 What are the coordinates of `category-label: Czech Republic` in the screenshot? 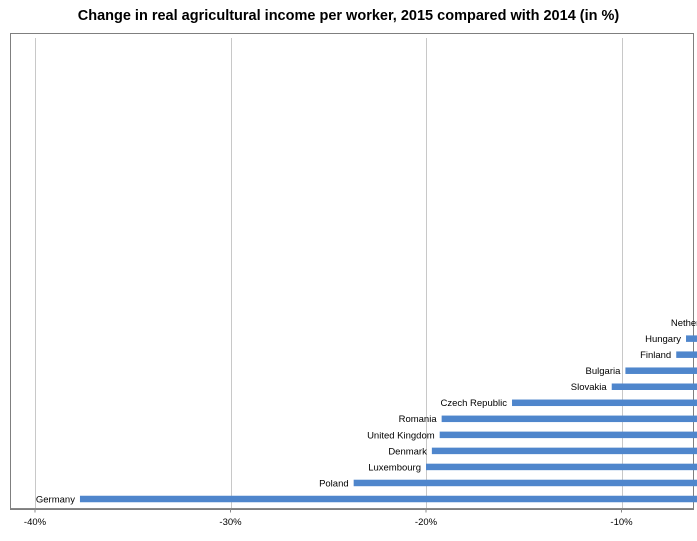 It's located at (473, 403).